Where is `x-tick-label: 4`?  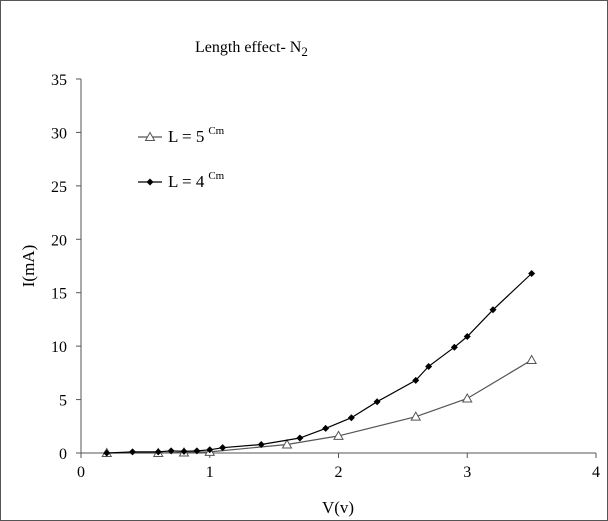
x-tick-label: 4 is located at coordinates (596, 472).